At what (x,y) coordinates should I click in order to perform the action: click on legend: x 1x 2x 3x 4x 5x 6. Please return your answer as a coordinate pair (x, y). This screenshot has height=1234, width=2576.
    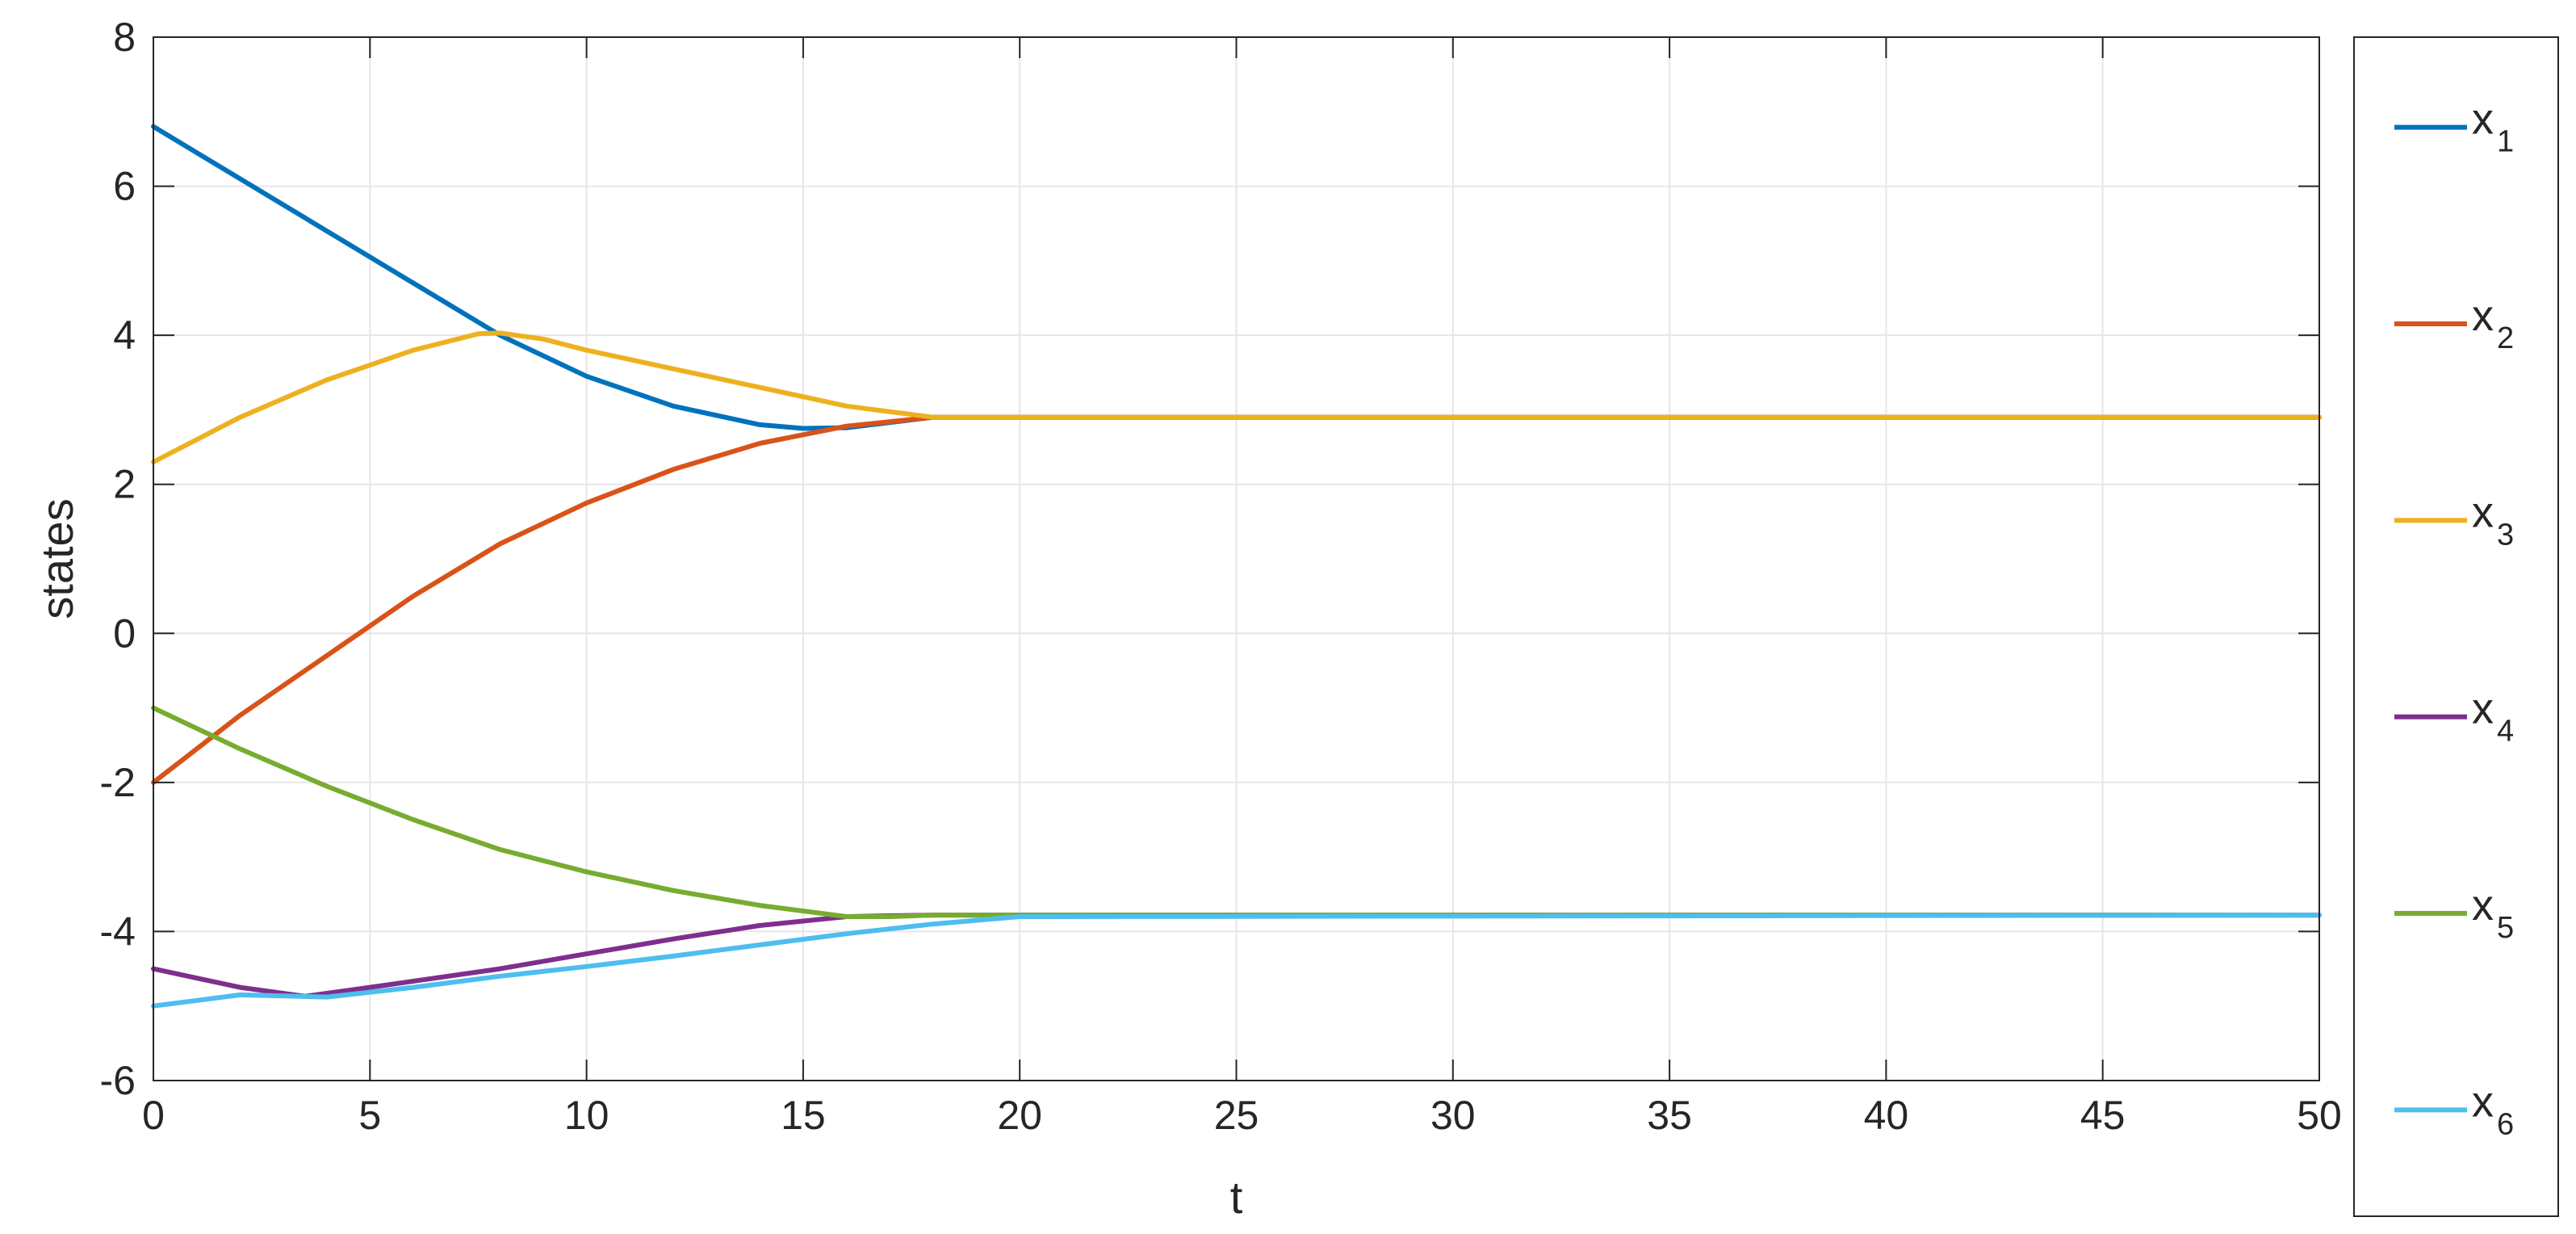
    Looking at the image, I should click on (2456, 626).